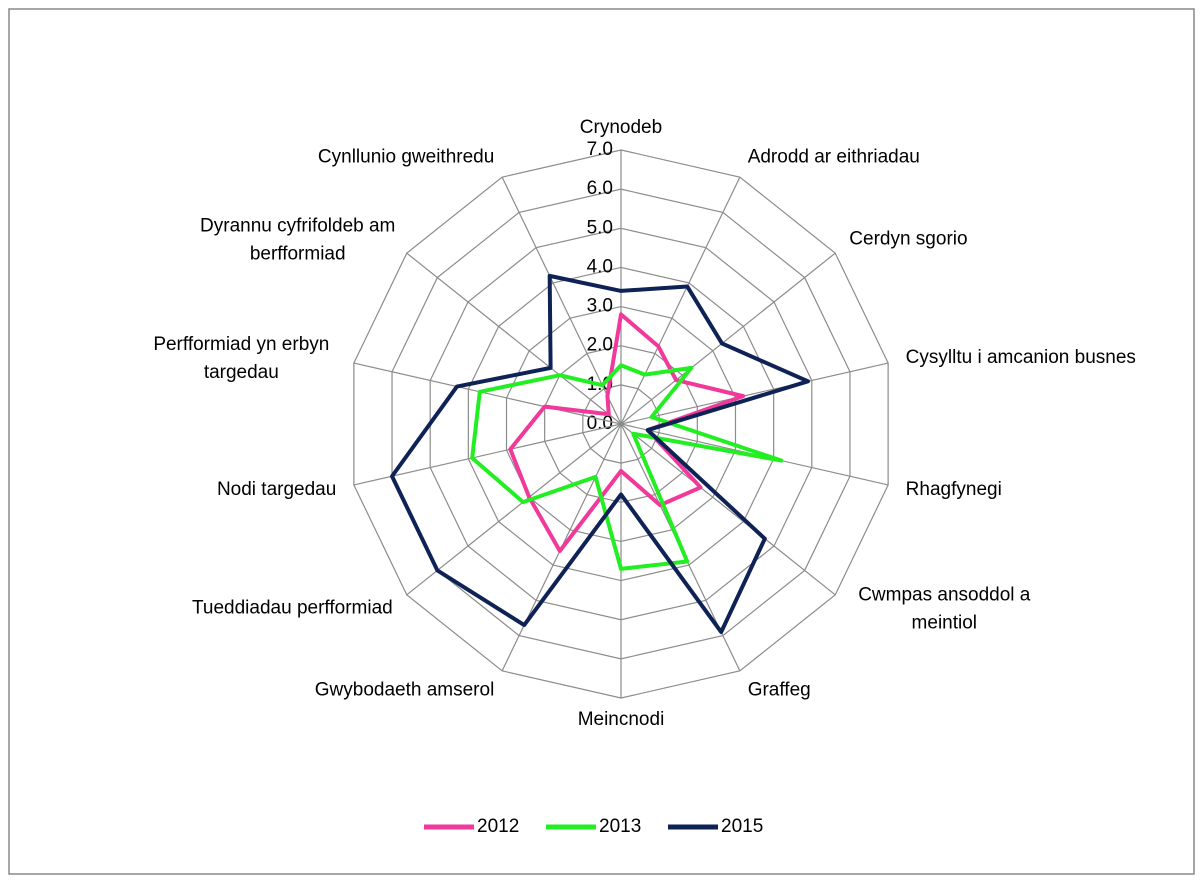 The image size is (1203, 883). What do you see at coordinates (405, 690) in the screenshot?
I see `category-label: Gwybodaeth amserol` at bounding box center [405, 690].